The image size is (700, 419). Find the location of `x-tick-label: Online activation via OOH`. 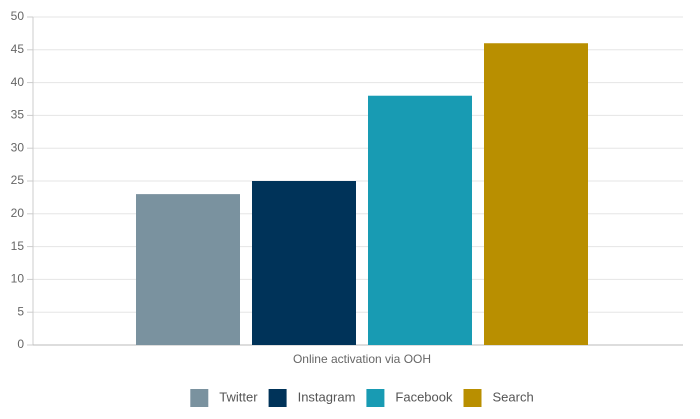

x-tick-label: Online activation via OOH is located at coordinates (362, 359).